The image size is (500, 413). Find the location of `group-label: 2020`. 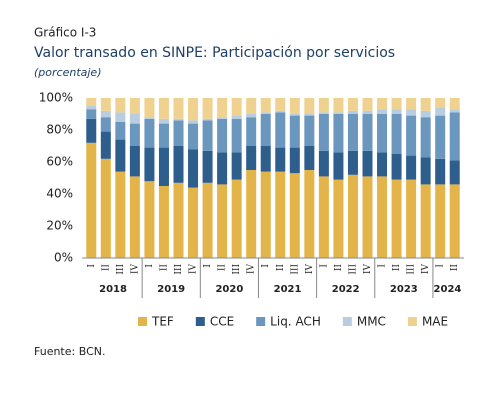

group-label: 2020 is located at coordinates (229, 289).